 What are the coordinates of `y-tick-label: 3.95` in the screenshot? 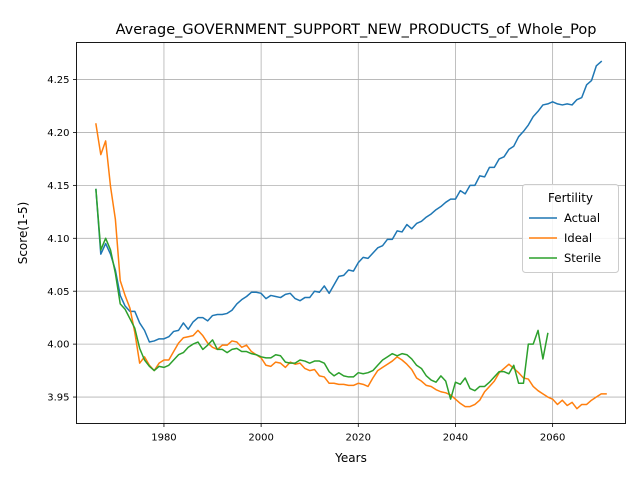 It's located at (58, 398).